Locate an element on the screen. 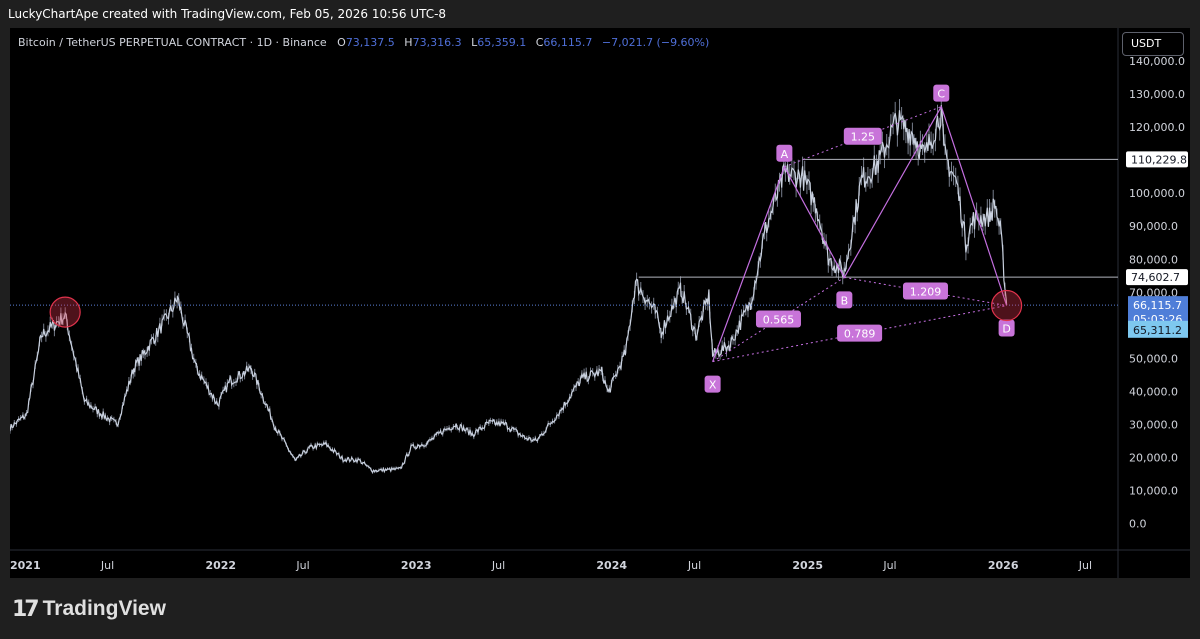  y-tick-label: 20,000.0 is located at coordinates (1153, 457).